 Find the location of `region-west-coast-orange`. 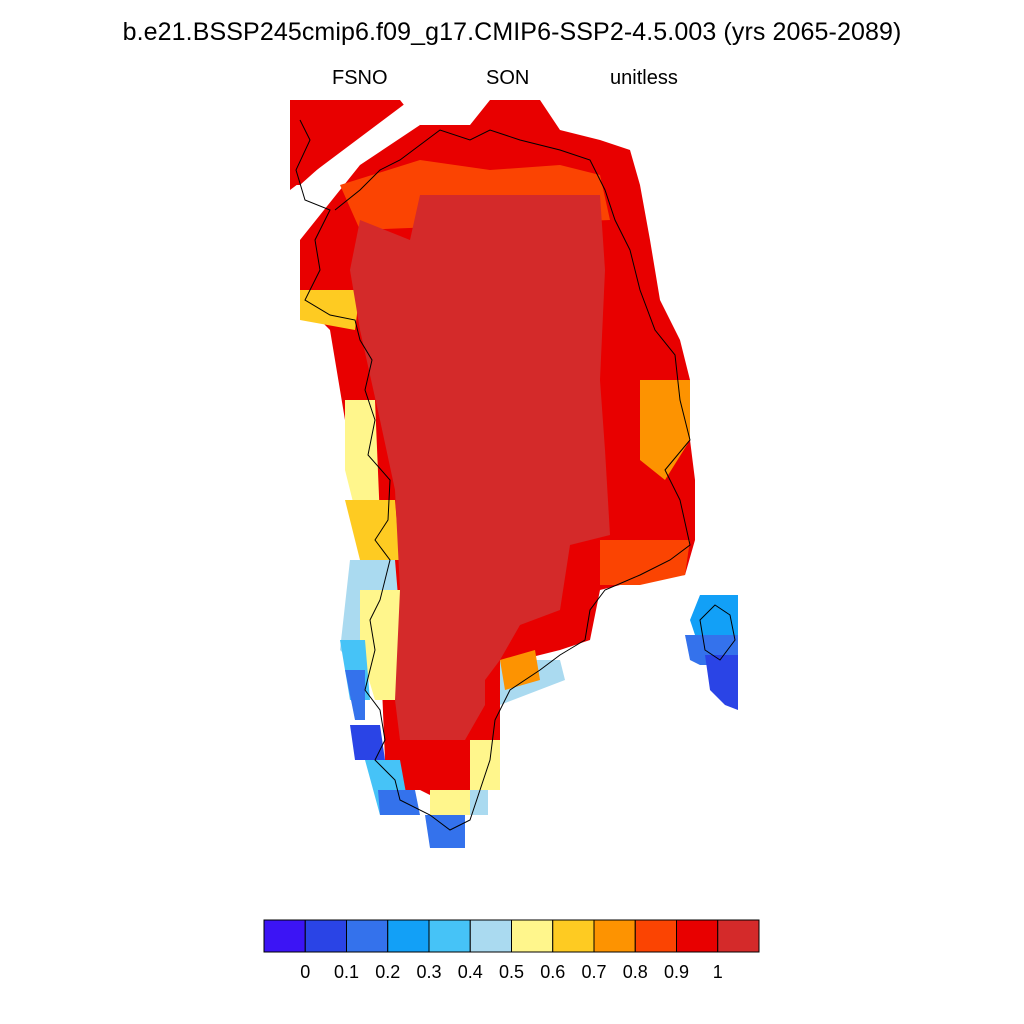

region-west-coast-orange is located at coordinates (330, 310).